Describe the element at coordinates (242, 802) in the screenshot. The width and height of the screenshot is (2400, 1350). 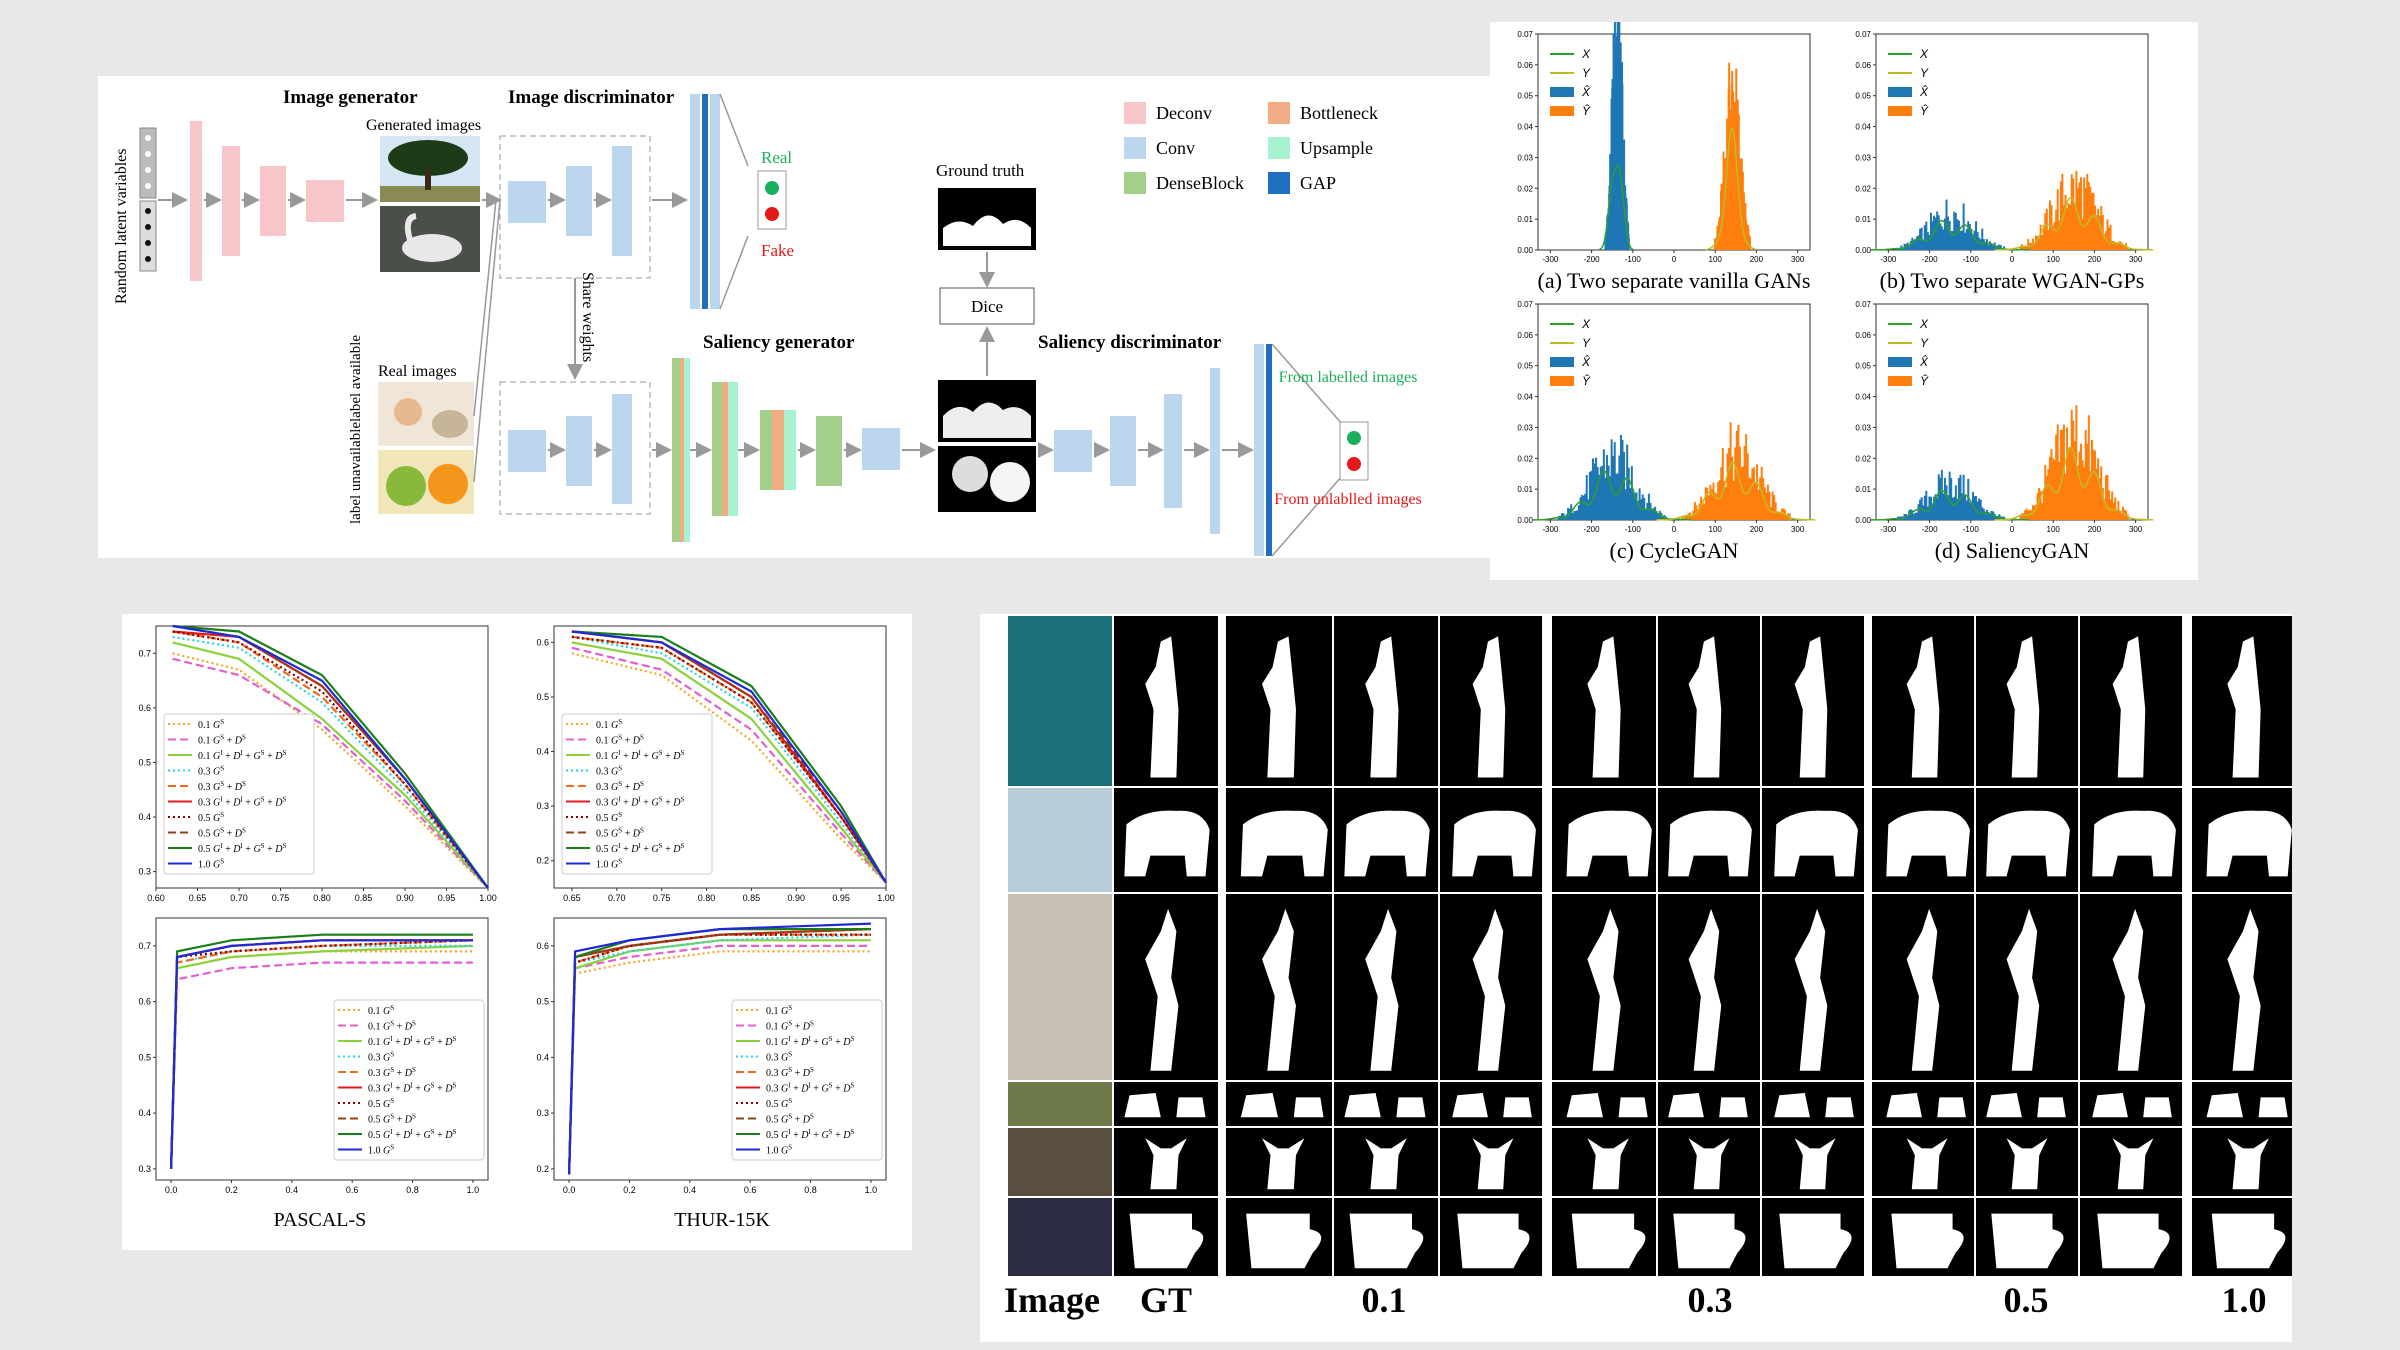
I see `legend-label: 0.3 GI + DI + GS + DS` at that location.